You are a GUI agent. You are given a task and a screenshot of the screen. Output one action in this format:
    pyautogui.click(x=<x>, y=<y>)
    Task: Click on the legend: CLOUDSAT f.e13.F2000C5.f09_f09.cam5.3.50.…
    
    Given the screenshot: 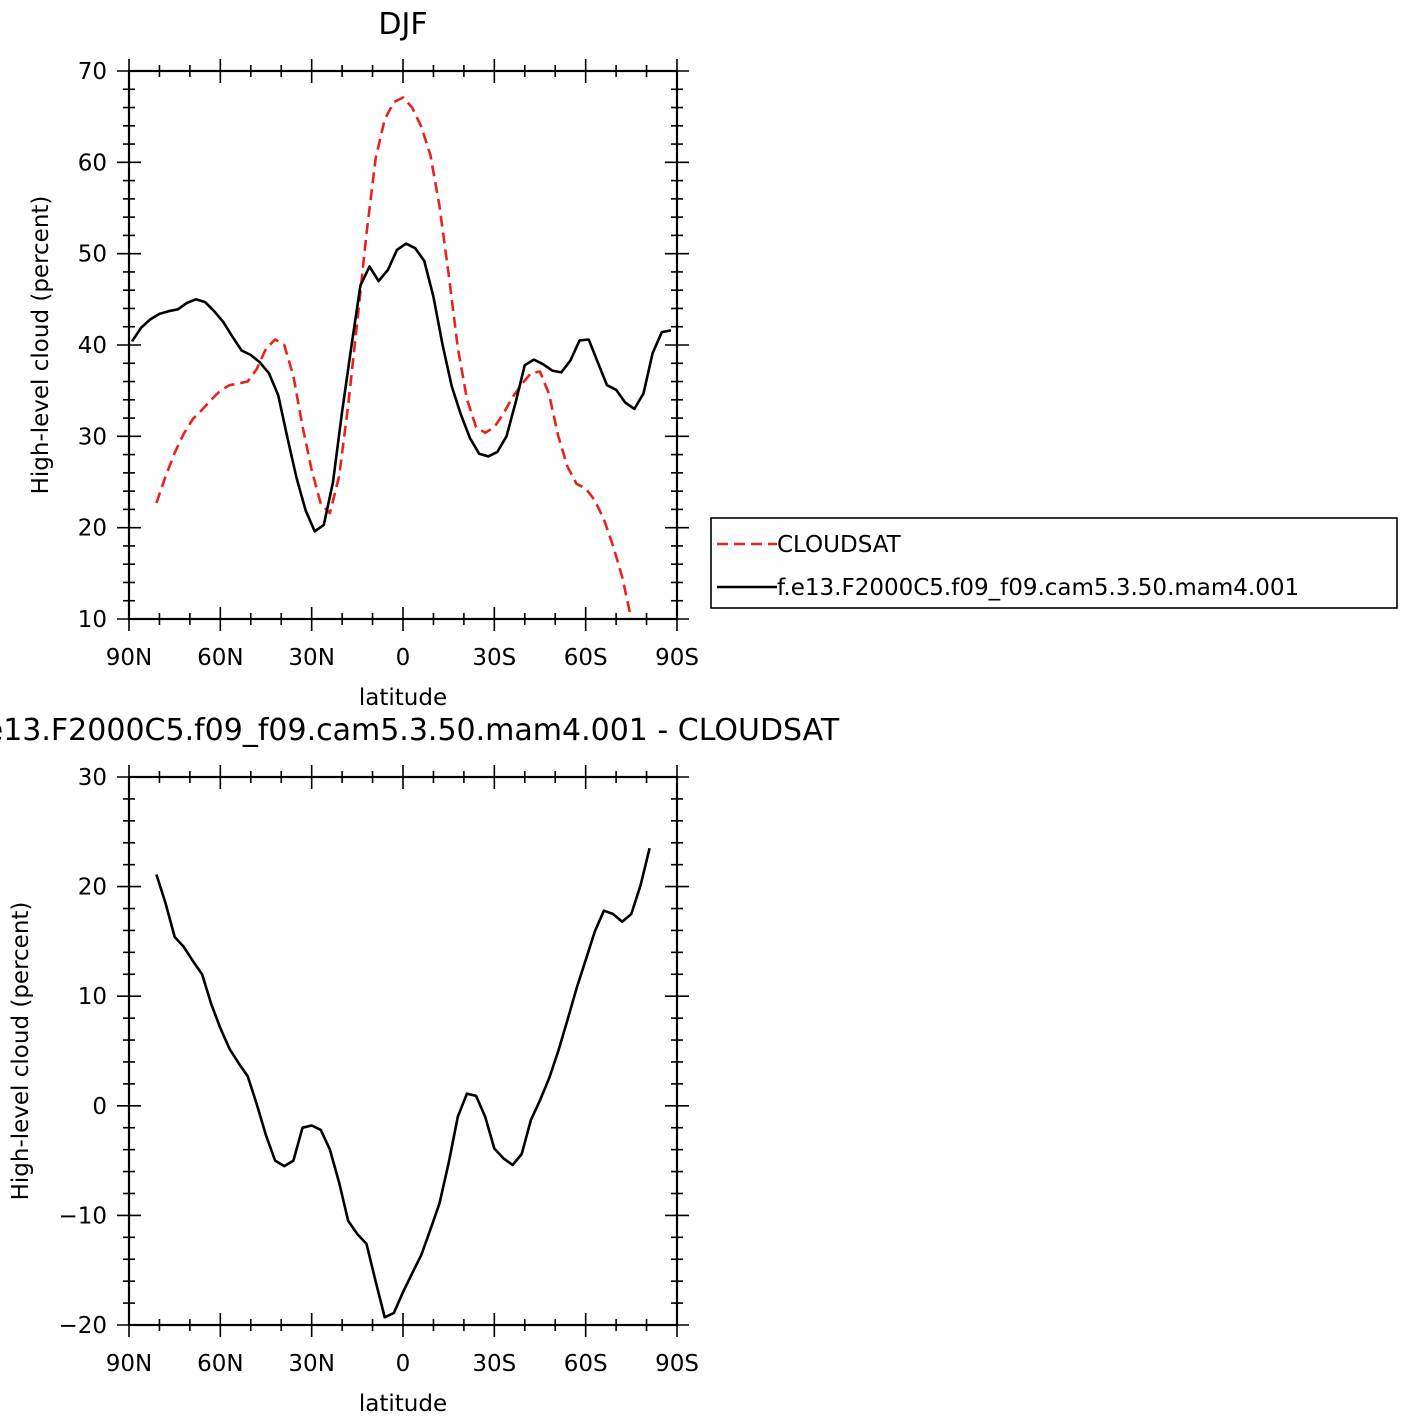 What is the action you would take?
    pyautogui.click(x=1054, y=563)
    